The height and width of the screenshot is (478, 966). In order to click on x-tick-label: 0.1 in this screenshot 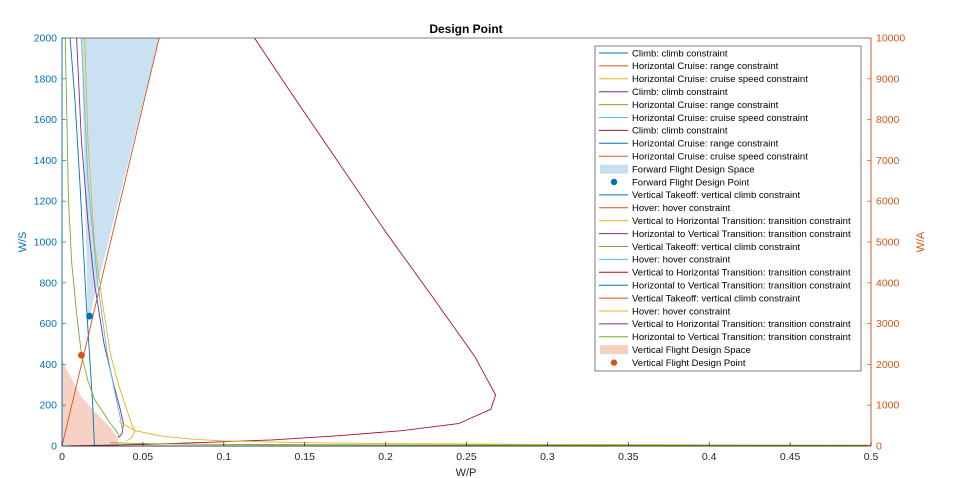, I will do `click(223, 457)`.